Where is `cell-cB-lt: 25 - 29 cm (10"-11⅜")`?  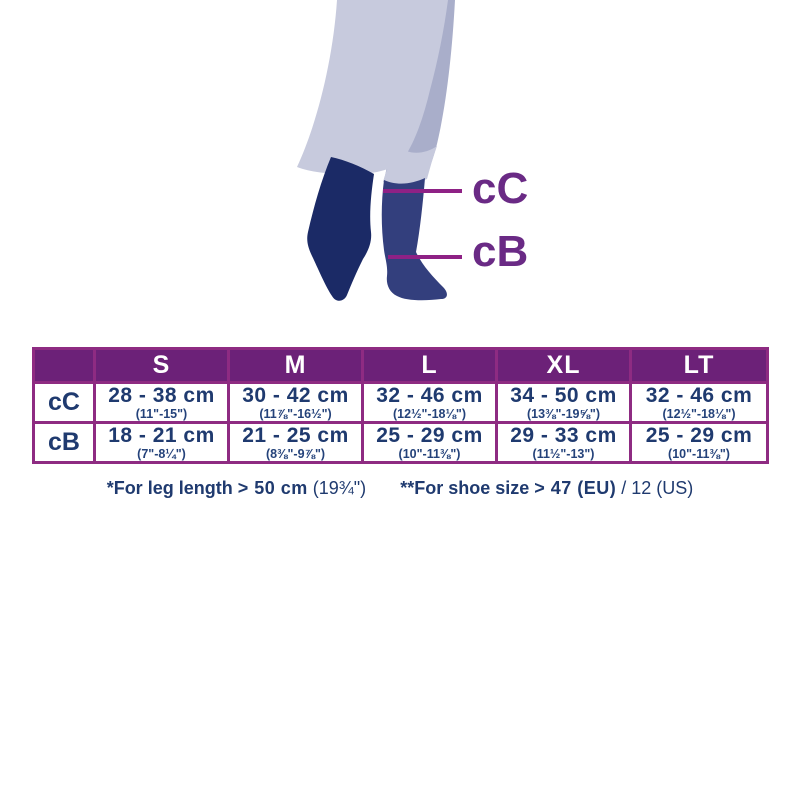 cell-cB-lt: 25 - 29 cm (10"-11⅜") is located at coordinates (699, 442).